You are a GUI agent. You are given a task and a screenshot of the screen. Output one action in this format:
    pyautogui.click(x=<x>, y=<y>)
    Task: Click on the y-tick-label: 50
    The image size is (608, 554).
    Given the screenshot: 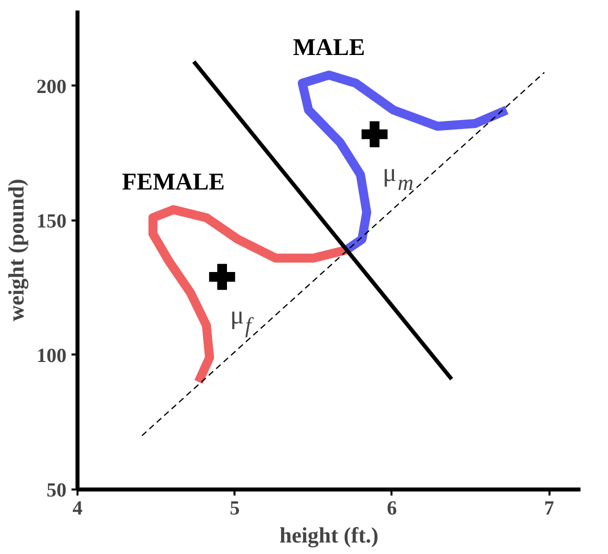 What is the action you would take?
    pyautogui.click(x=56, y=491)
    